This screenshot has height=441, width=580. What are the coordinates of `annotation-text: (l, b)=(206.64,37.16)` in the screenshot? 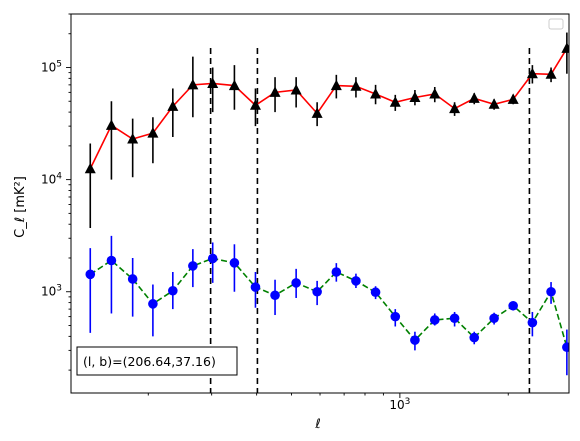 It's located at (149, 361).